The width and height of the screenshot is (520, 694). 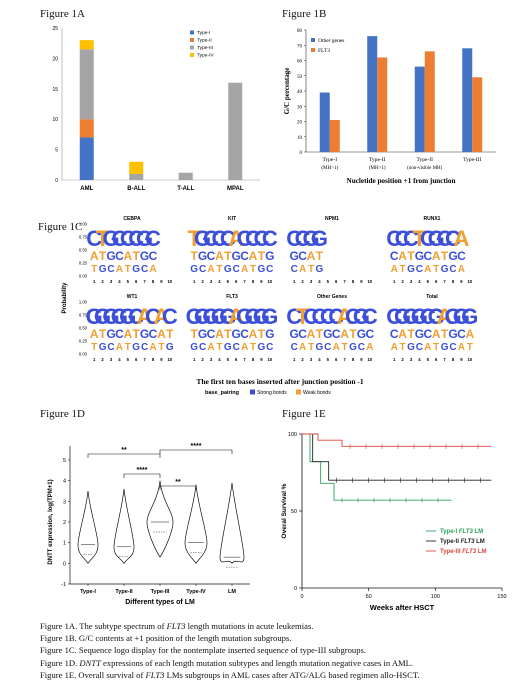 I want to click on y-axis-title: Probability, so click(x=65, y=298).